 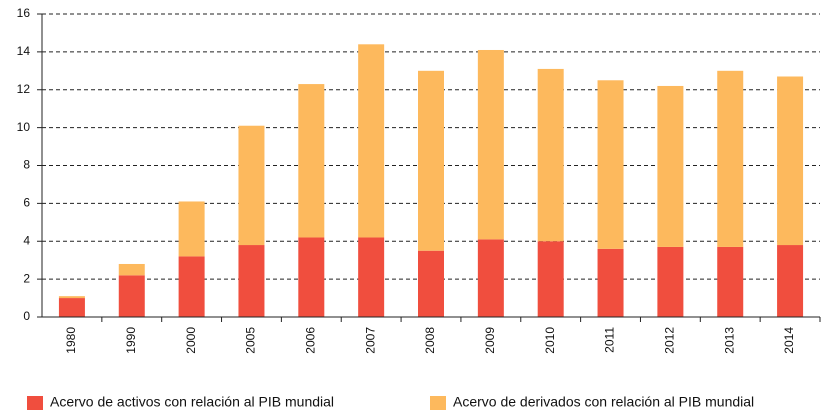 I want to click on y-tick-label: 14, so click(x=24, y=51).